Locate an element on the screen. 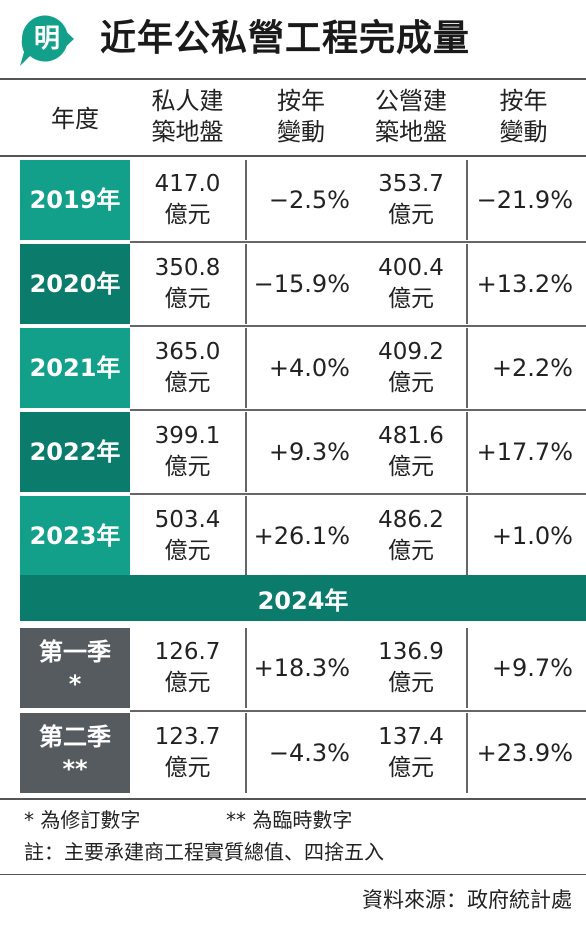  logo-character: 明 is located at coordinates (46, 39).